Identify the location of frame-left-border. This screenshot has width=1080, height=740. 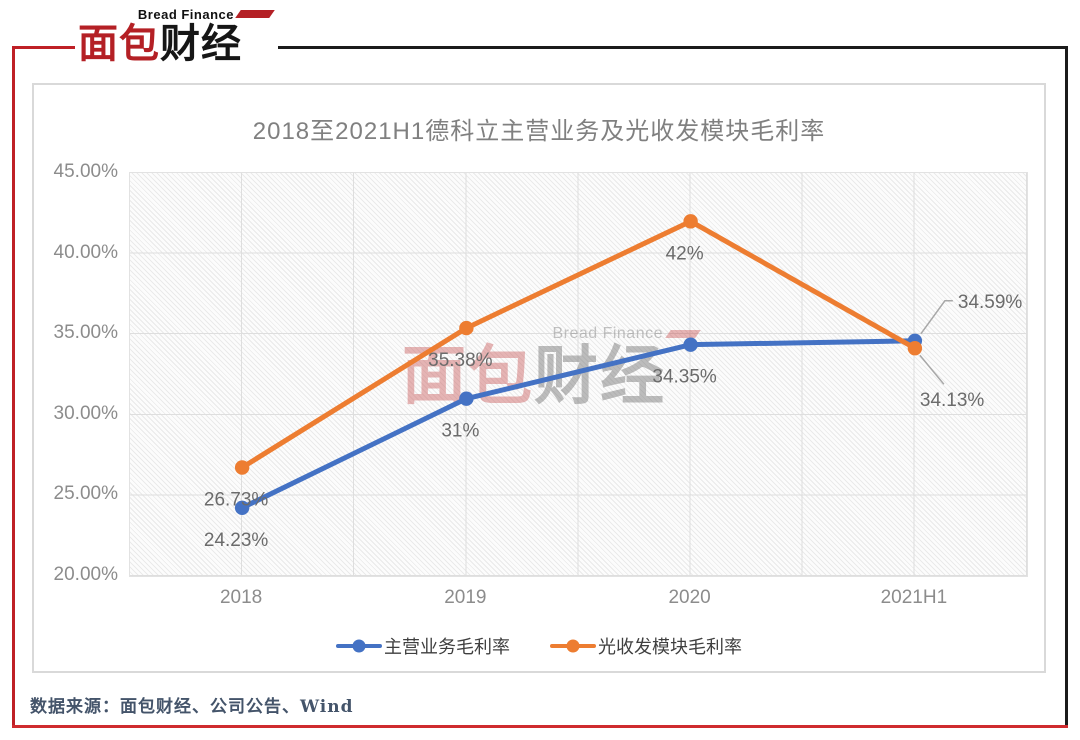
(13, 387).